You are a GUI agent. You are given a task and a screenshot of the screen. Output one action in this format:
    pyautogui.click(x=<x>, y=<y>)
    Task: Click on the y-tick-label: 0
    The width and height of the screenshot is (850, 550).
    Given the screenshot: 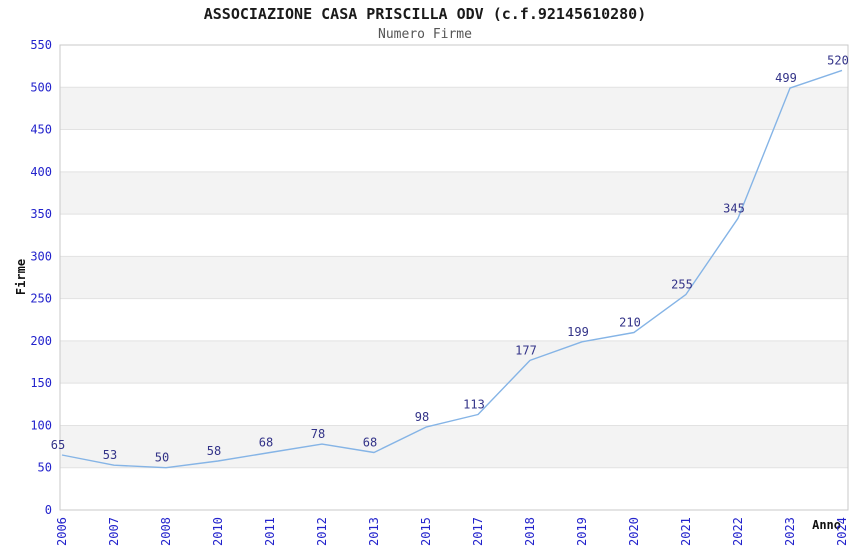 What is the action you would take?
    pyautogui.click(x=48, y=510)
    